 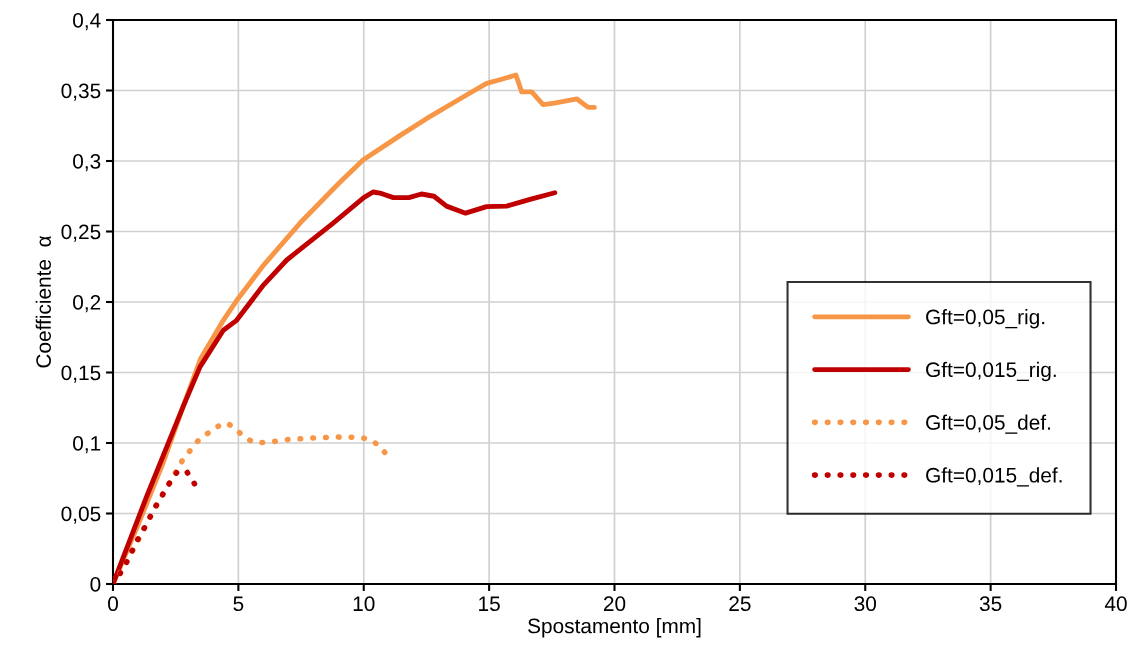 I want to click on x-tick-label: 20, so click(x=614, y=604).